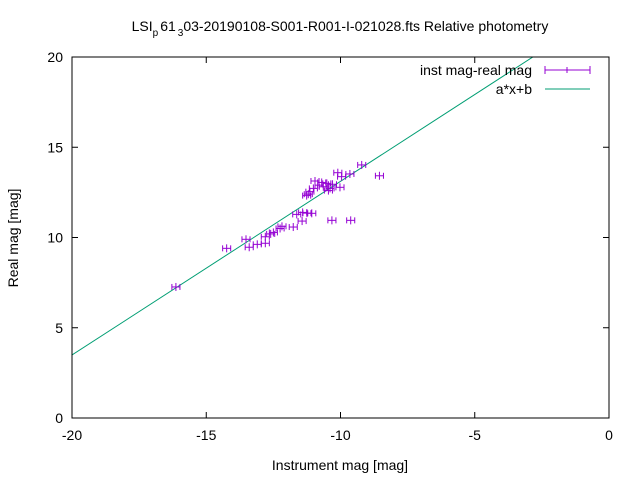 Image resolution: width=640 pixels, height=485 pixels. Describe the element at coordinates (55, 238) in the screenshot. I see `y-tick-label: 10` at that location.